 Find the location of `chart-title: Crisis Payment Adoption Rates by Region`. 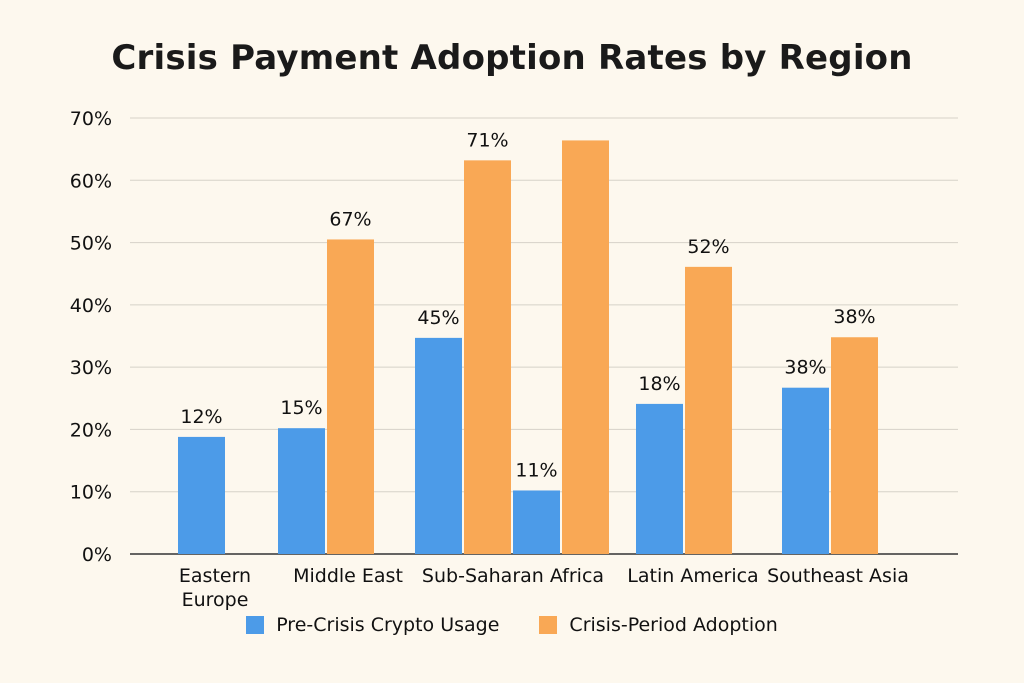

chart-title: Crisis Payment Adoption Rates by Region is located at coordinates (512, 58).